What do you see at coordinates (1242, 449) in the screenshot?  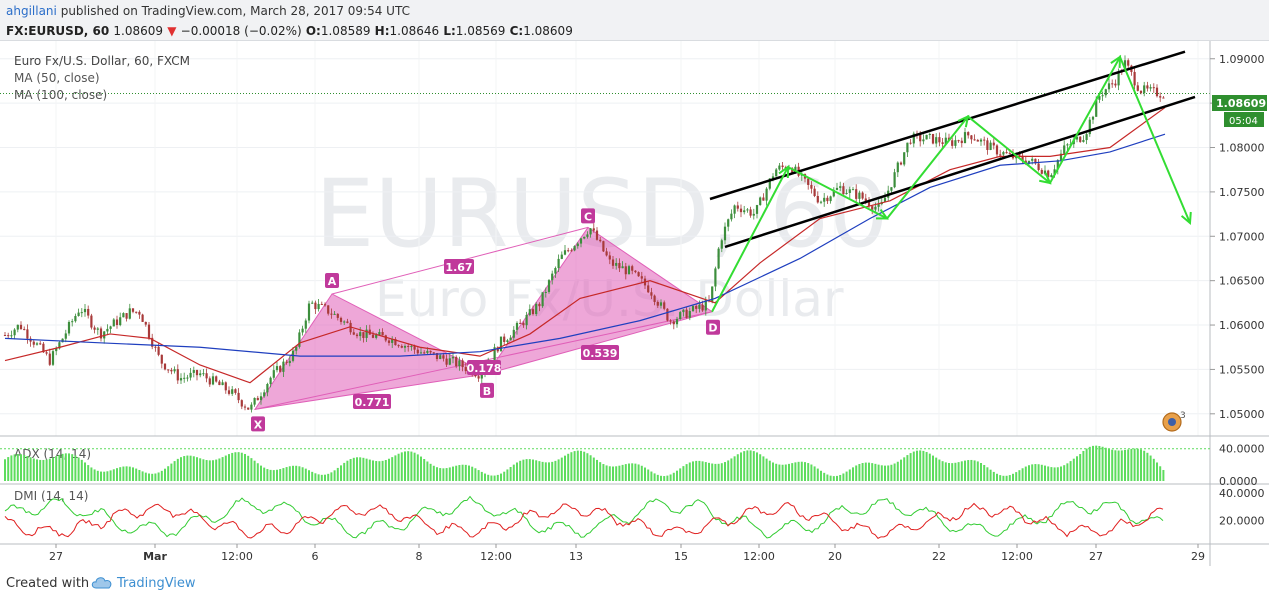 I see `adx-tick-label: 40.0000` at bounding box center [1242, 449].